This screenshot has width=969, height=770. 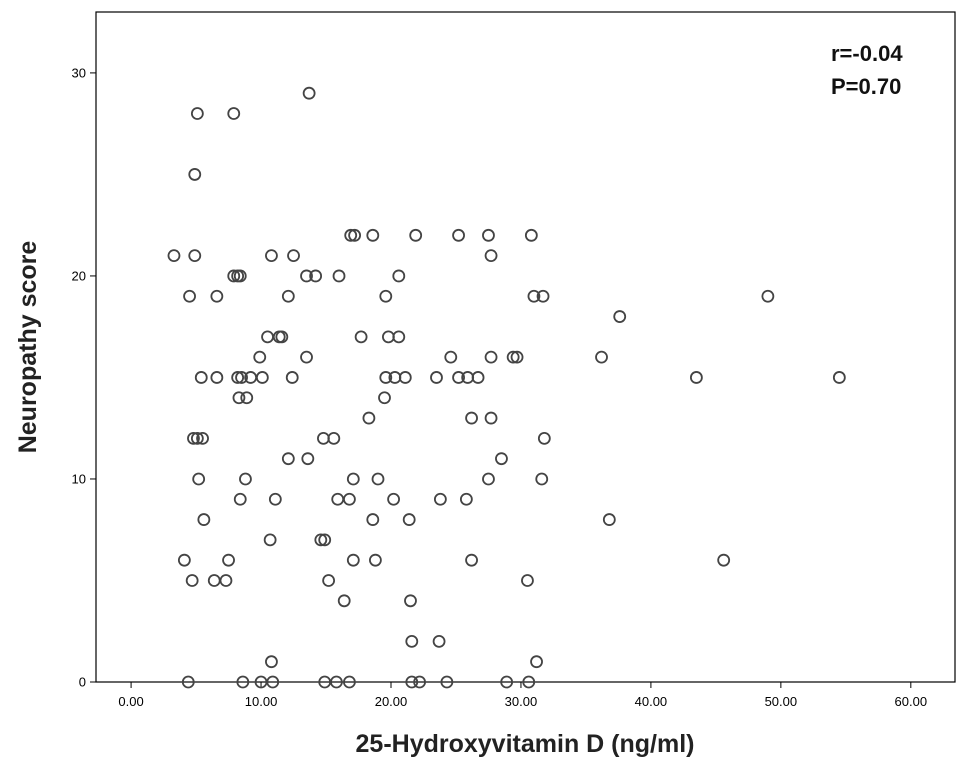 What do you see at coordinates (521, 701) in the screenshot?
I see `x-tick-label: 30.00` at bounding box center [521, 701].